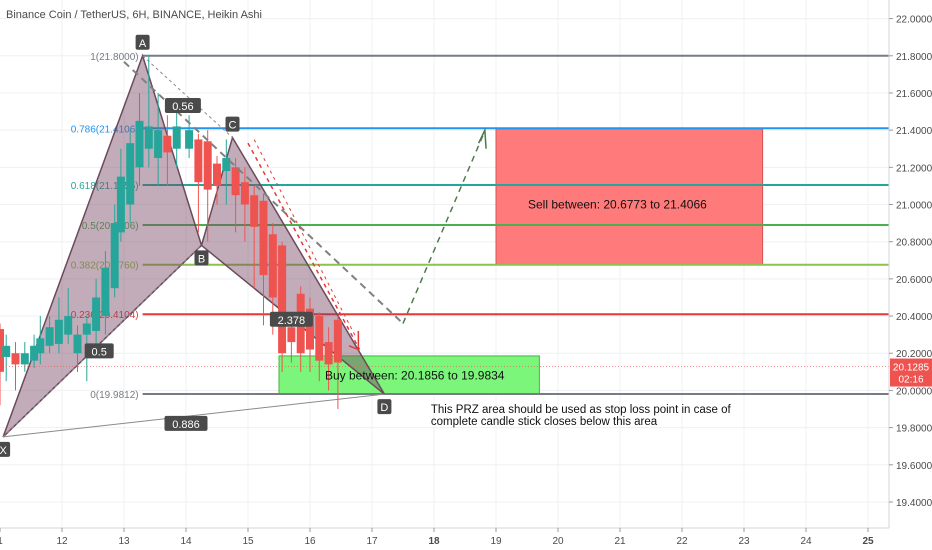  I want to click on sell-zone, so click(629, 197).